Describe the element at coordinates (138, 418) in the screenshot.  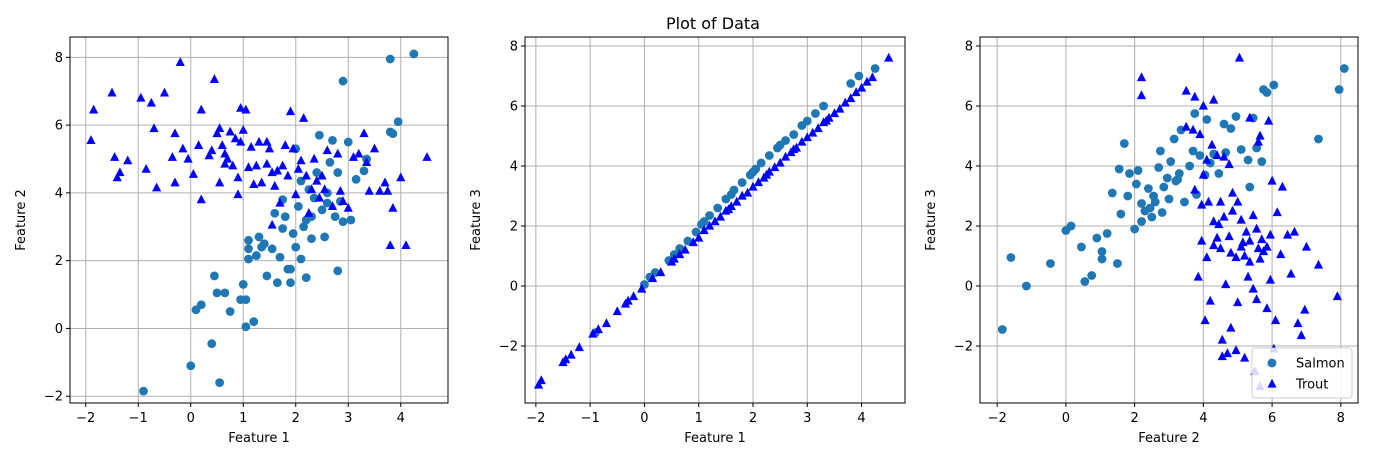
I see `x-tick-label: −1` at that location.